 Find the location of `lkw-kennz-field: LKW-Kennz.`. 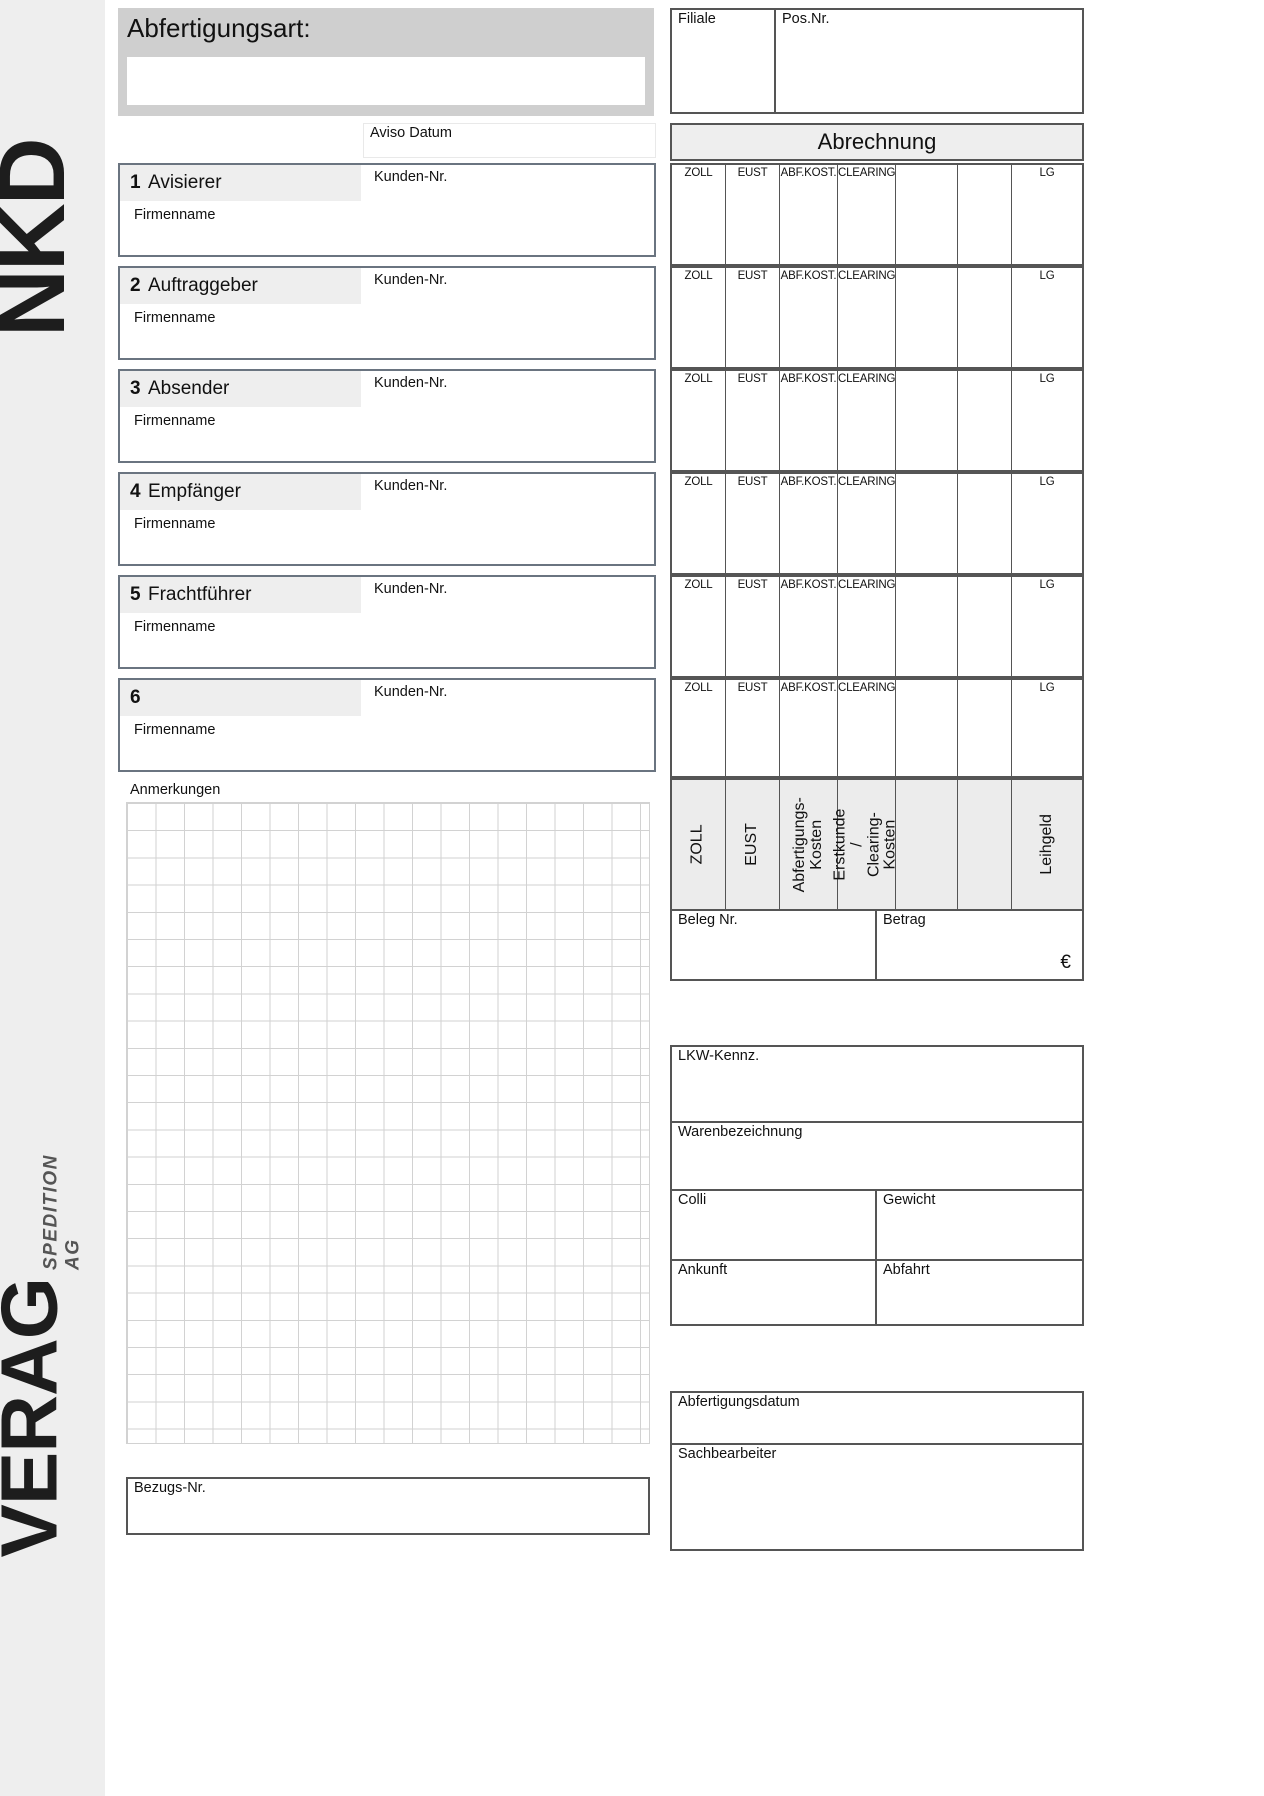

lkw-kennz-field: LKW-Kennz. is located at coordinates (877, 1084).